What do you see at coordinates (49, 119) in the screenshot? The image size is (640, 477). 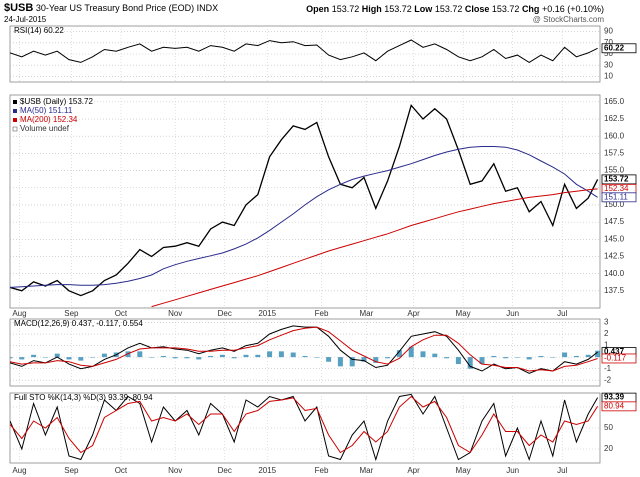 I see `legend-label: MA(200) 152.34` at bounding box center [49, 119].